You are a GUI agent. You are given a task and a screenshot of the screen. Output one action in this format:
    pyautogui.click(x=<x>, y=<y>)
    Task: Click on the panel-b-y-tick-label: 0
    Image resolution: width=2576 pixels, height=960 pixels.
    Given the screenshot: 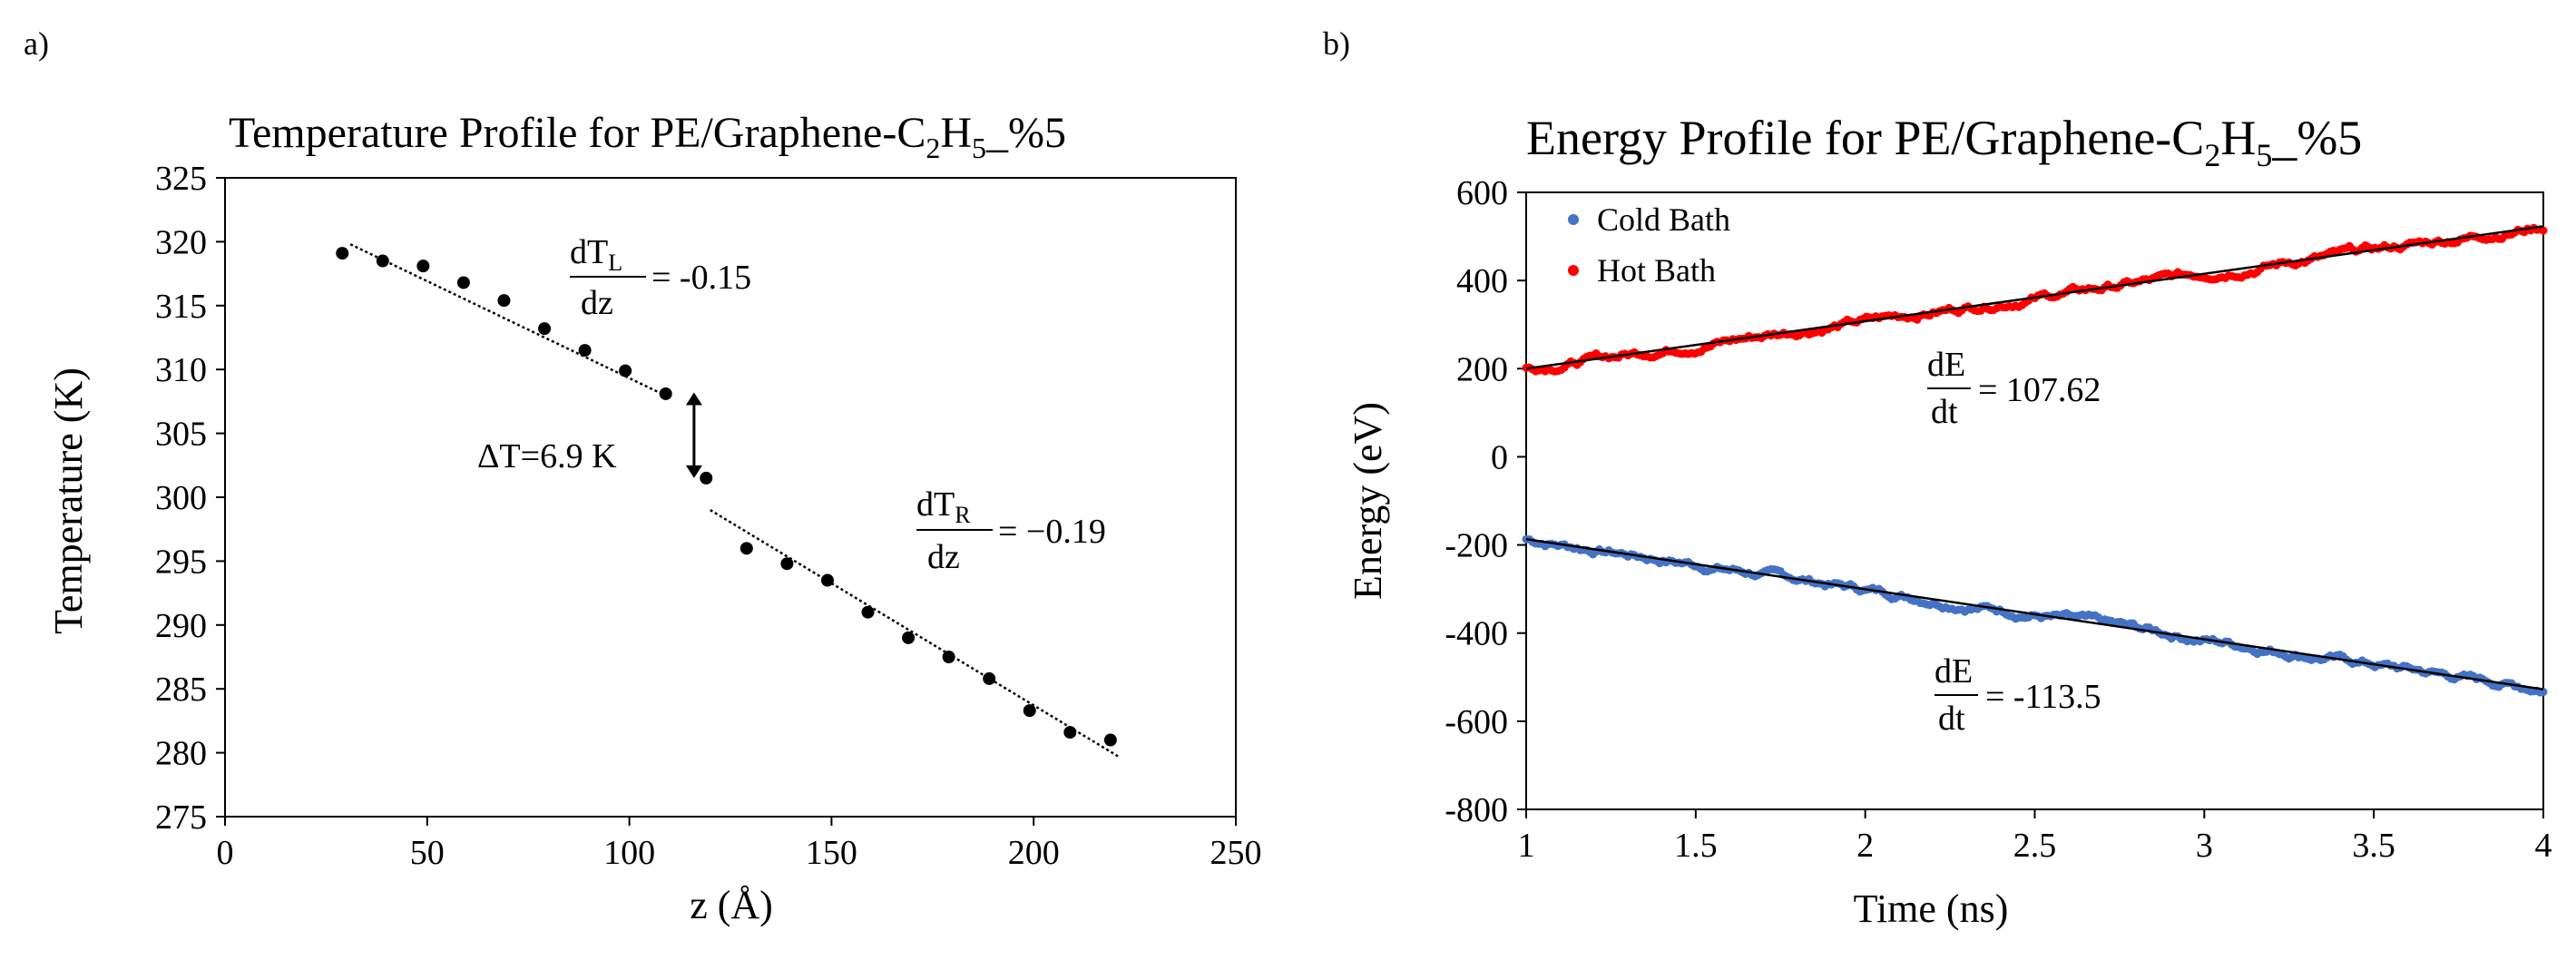 What is the action you would take?
    pyautogui.click(x=1499, y=457)
    